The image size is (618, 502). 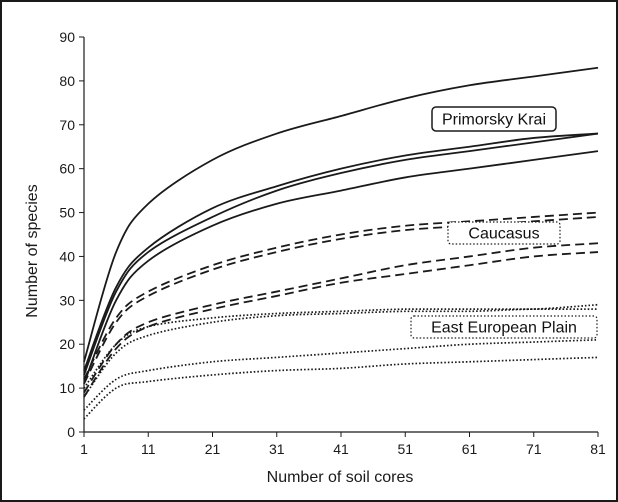 What do you see at coordinates (32, 250) in the screenshot?
I see `y-axis-title: Number of species` at bounding box center [32, 250].